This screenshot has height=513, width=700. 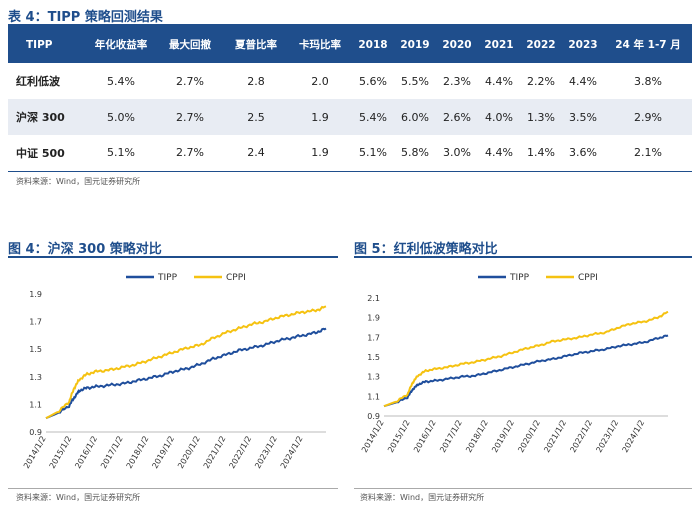 I want to click on table-cell: 6.0%, so click(x=415, y=117).